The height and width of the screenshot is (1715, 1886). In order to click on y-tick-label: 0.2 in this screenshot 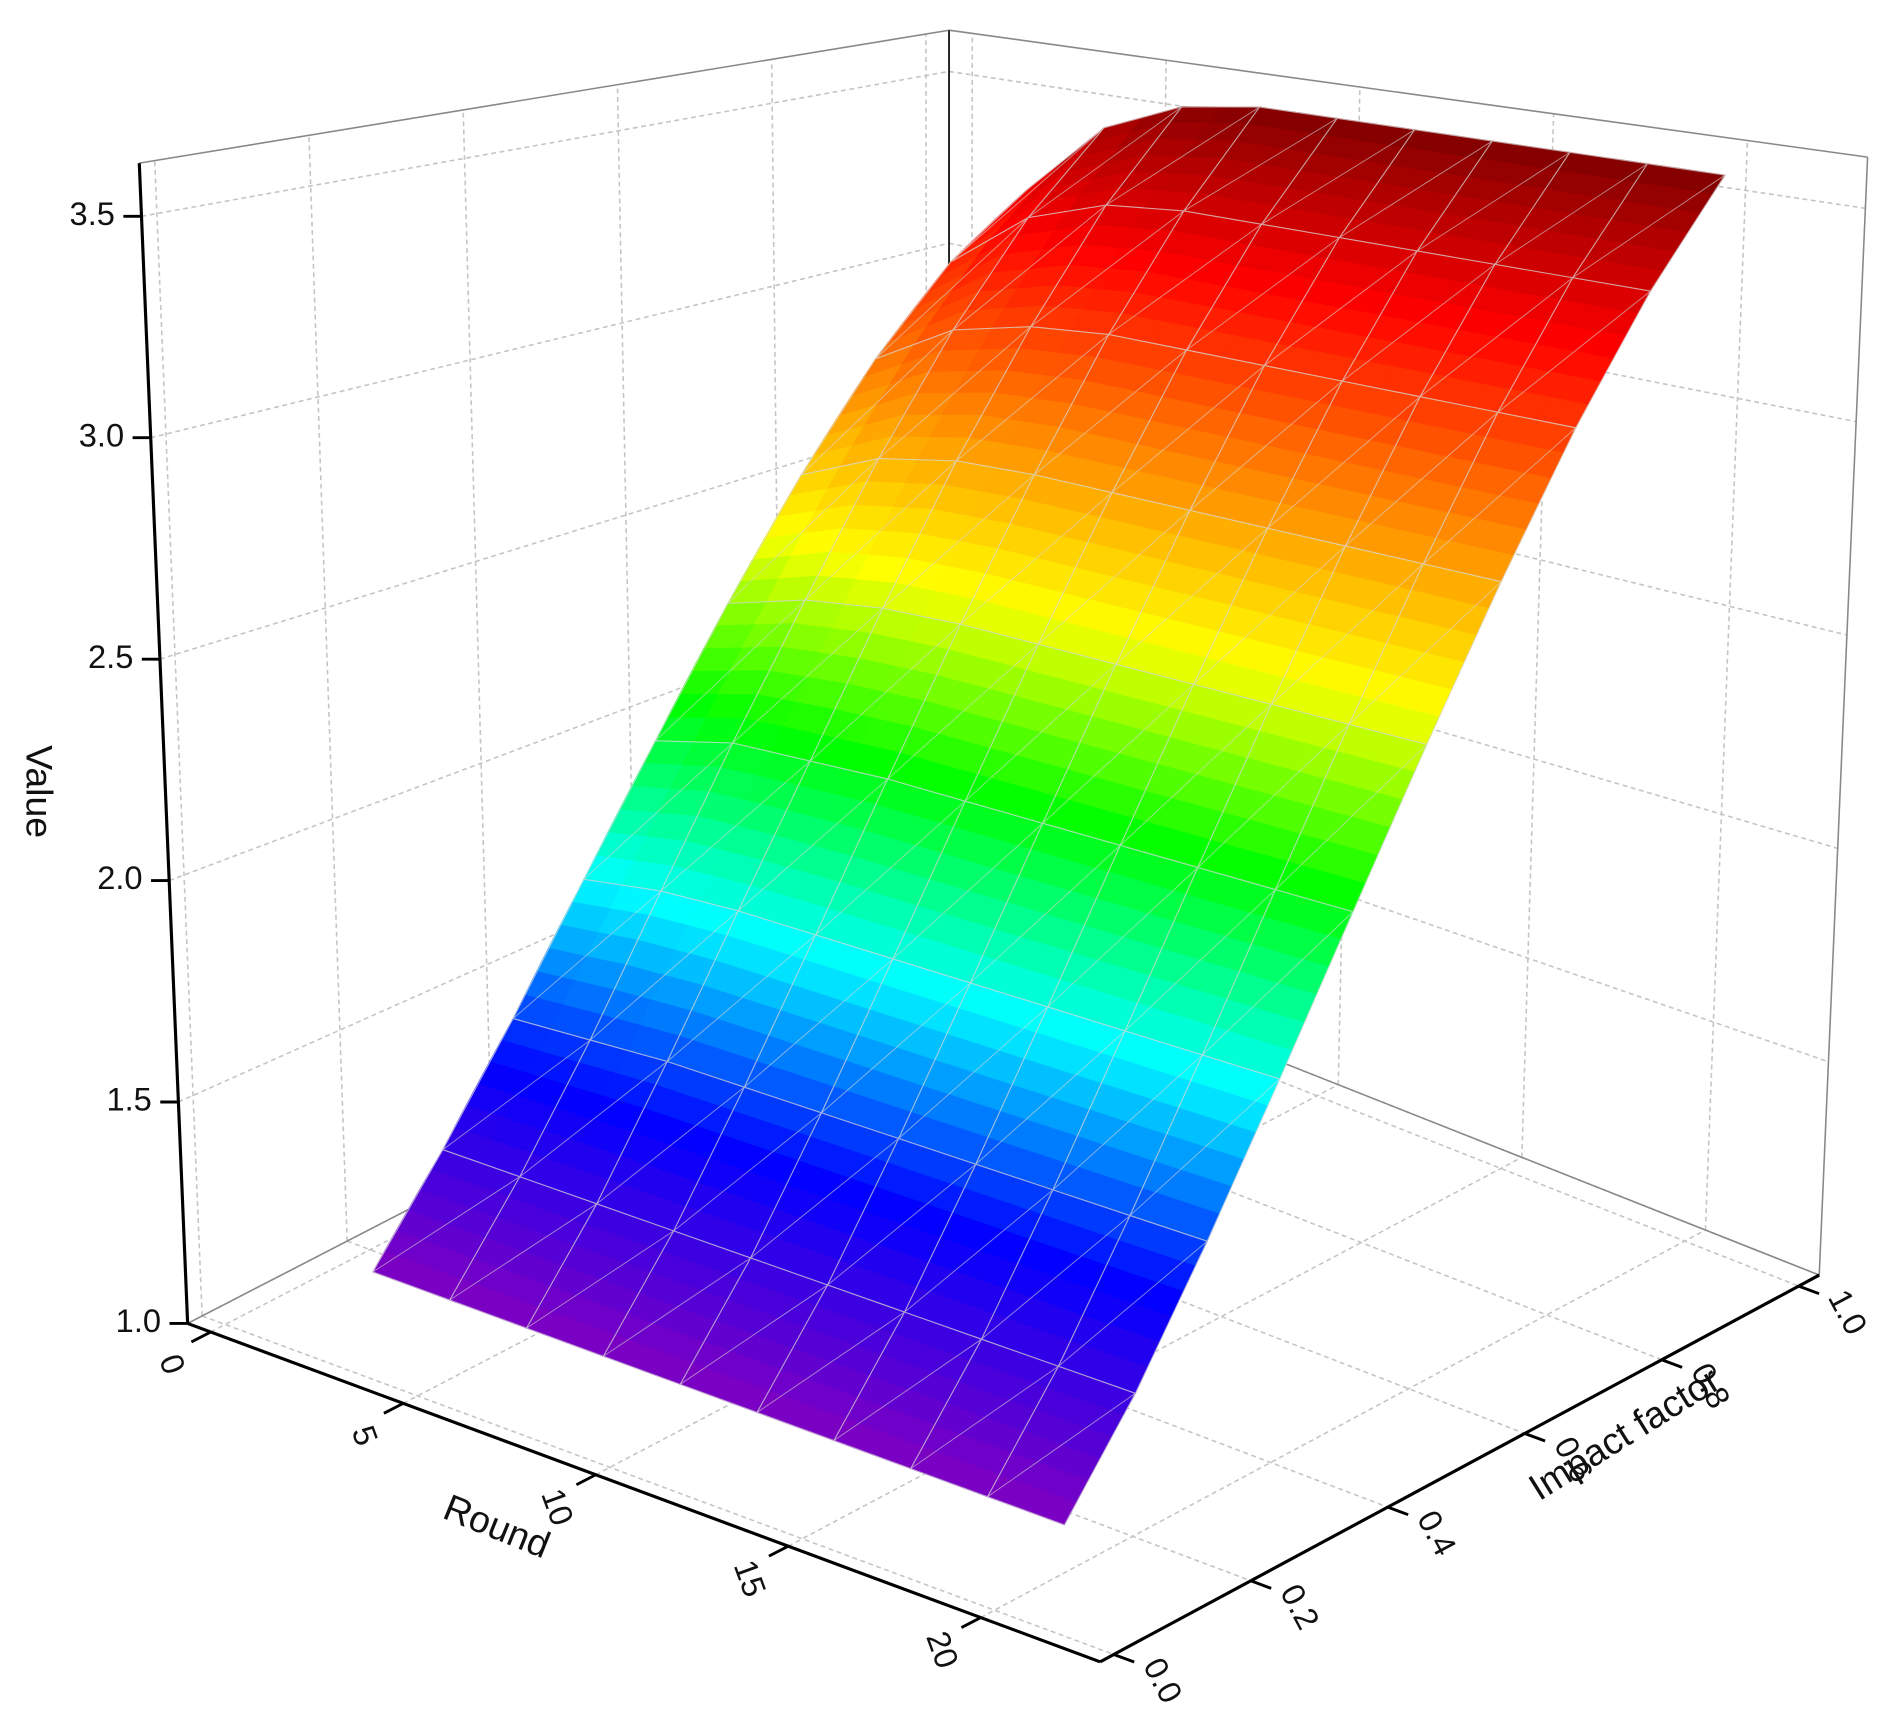, I will do `click(1300, 1606)`.